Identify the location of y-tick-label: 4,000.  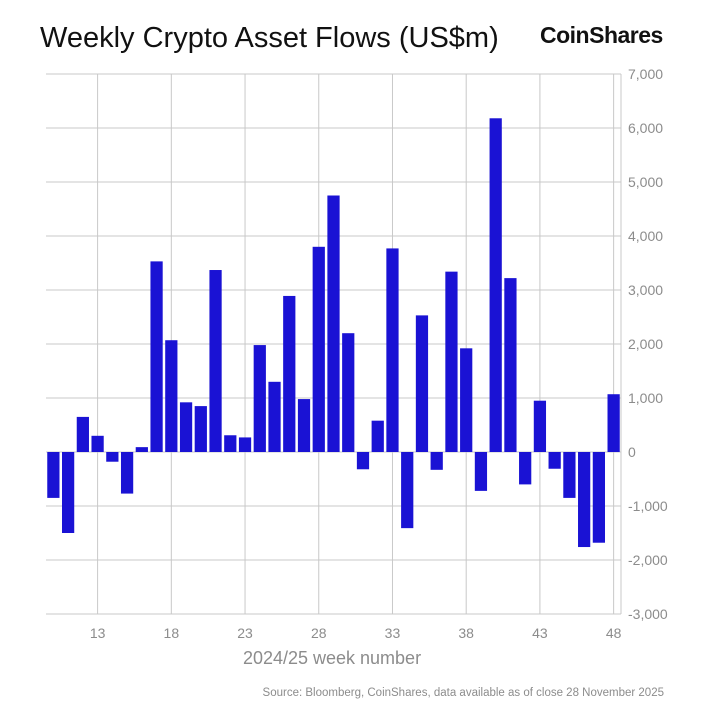
(645, 236).